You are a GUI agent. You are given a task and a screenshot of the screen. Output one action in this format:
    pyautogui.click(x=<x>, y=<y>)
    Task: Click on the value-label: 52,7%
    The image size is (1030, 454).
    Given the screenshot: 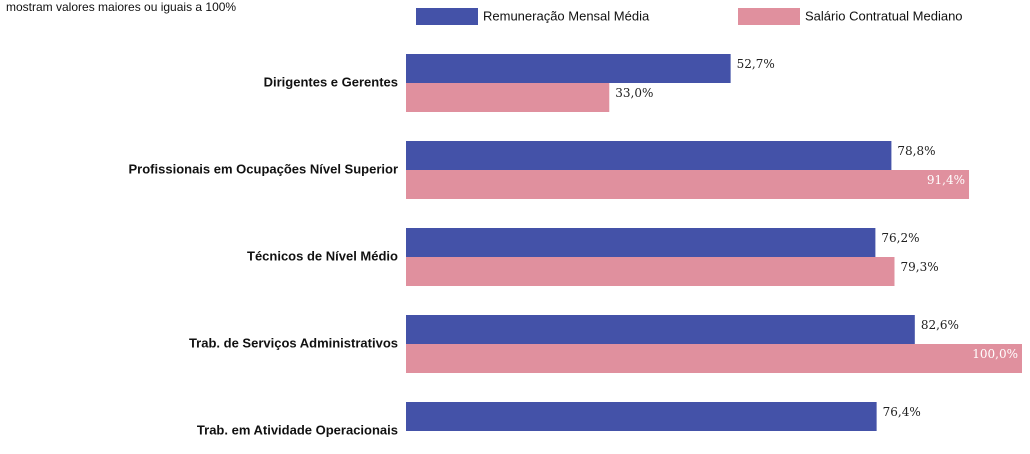 What is the action you would take?
    pyautogui.click(x=756, y=64)
    